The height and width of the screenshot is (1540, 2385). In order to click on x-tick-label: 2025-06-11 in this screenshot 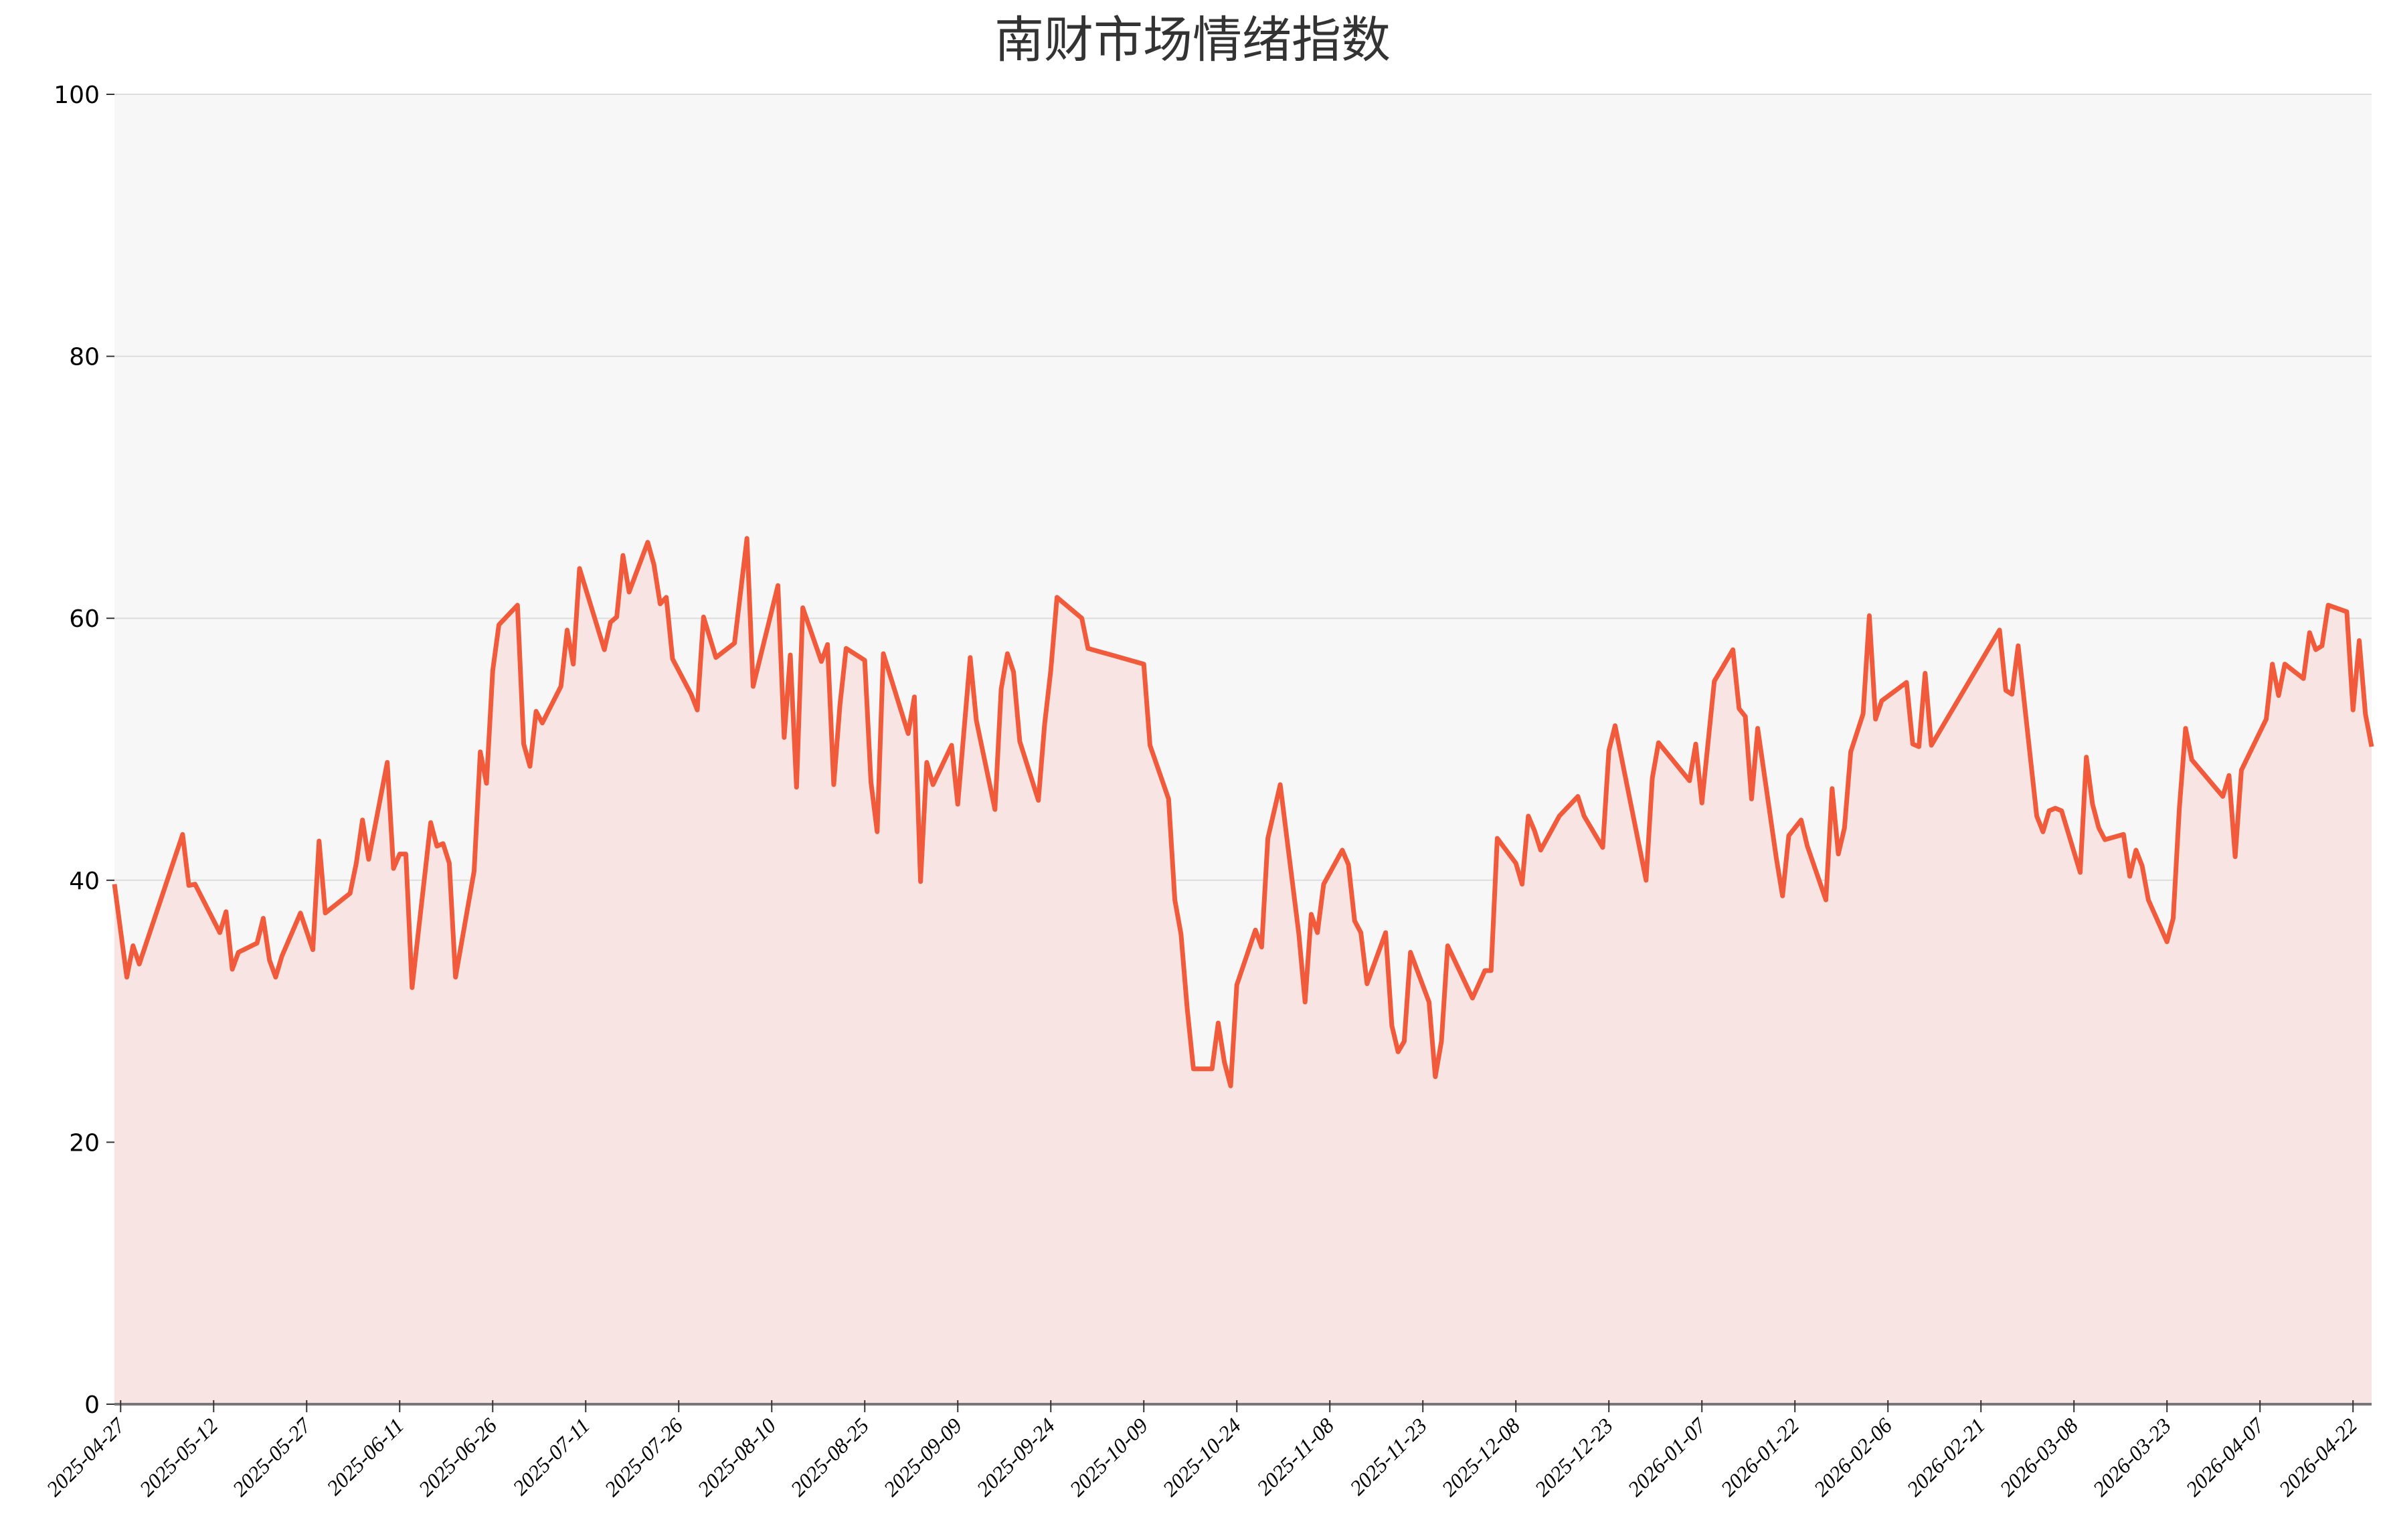, I will do `click(365, 1456)`.